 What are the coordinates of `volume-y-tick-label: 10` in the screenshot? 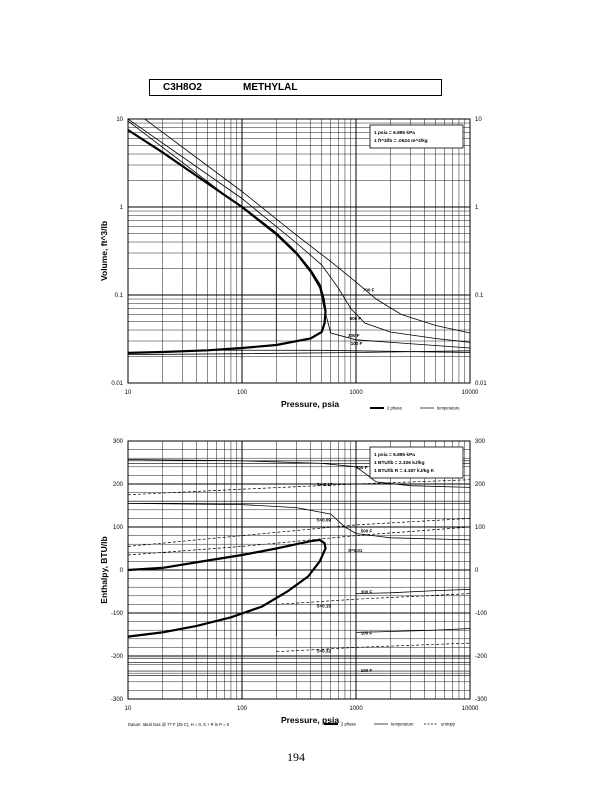 It's located at (119, 120).